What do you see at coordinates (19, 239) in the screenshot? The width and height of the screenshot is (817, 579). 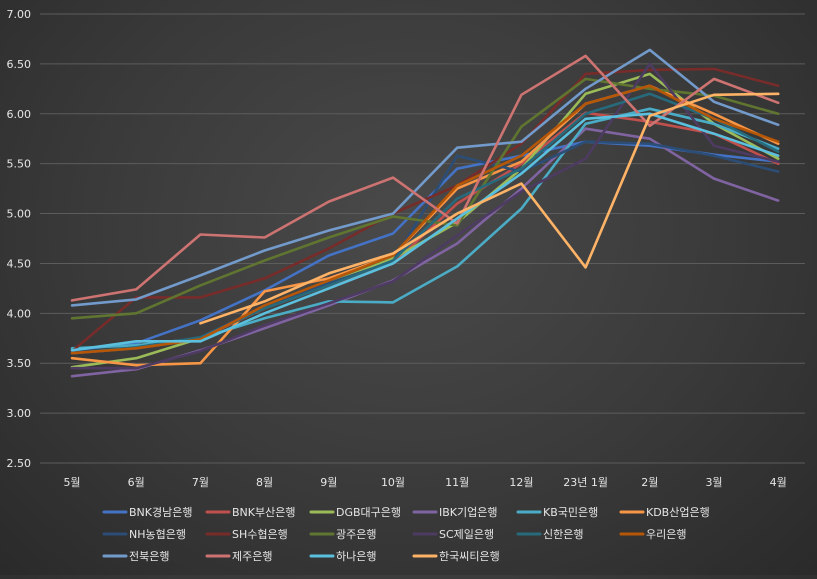 I see `y-axis-tick-labels: 2.50 3.00 3.50 4.00 4.50 5.00 5.50 6.00 6.50 7.00` at bounding box center [19, 239].